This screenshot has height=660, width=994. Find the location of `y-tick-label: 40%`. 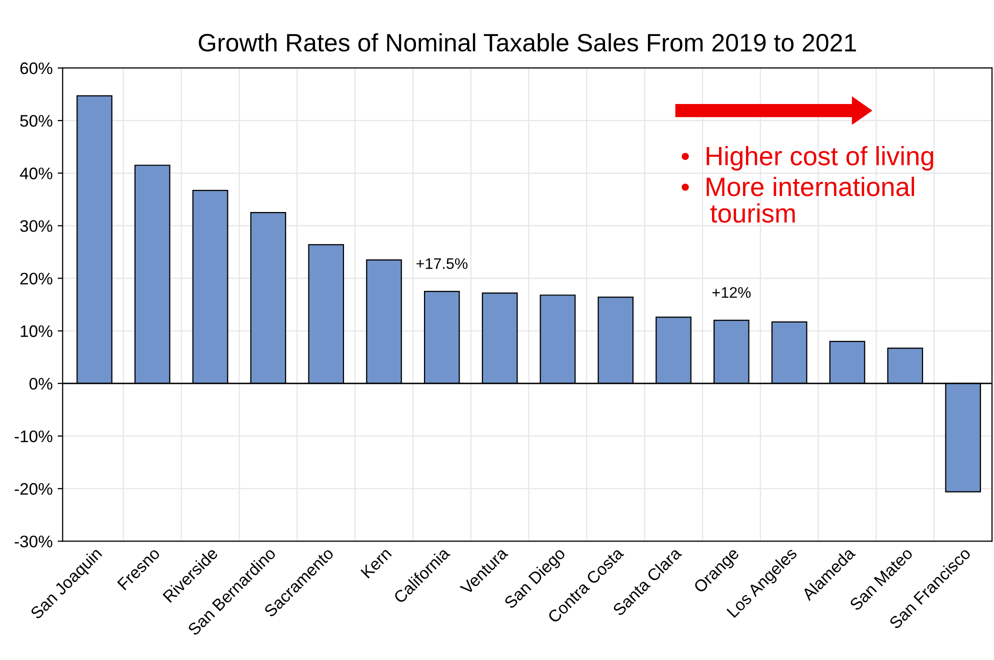

y-tick-label: 40% is located at coordinates (36, 174).